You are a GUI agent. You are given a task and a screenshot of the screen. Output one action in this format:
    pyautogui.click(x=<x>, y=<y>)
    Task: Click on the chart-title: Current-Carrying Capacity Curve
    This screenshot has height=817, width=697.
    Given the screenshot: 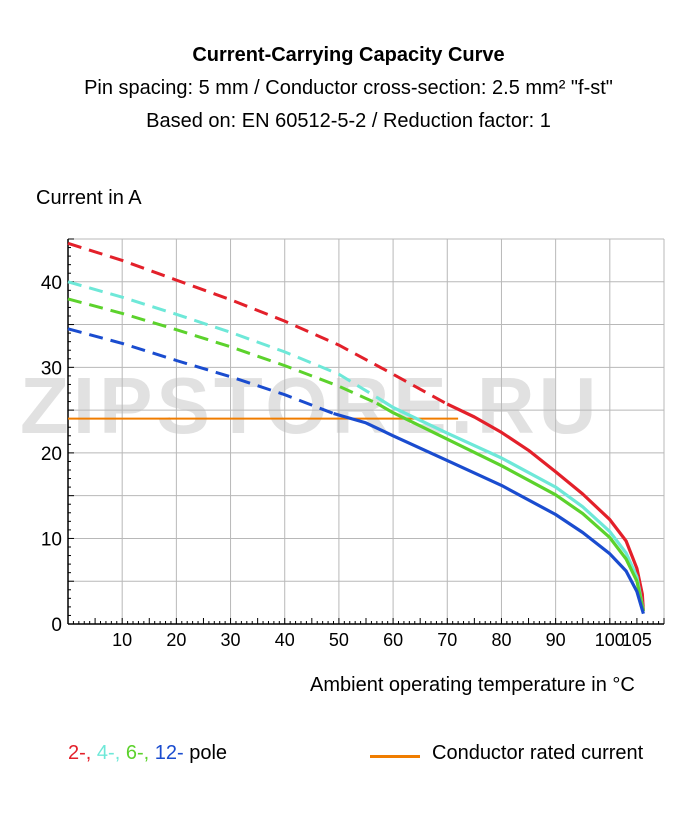 What is the action you would take?
    pyautogui.click(x=348, y=55)
    